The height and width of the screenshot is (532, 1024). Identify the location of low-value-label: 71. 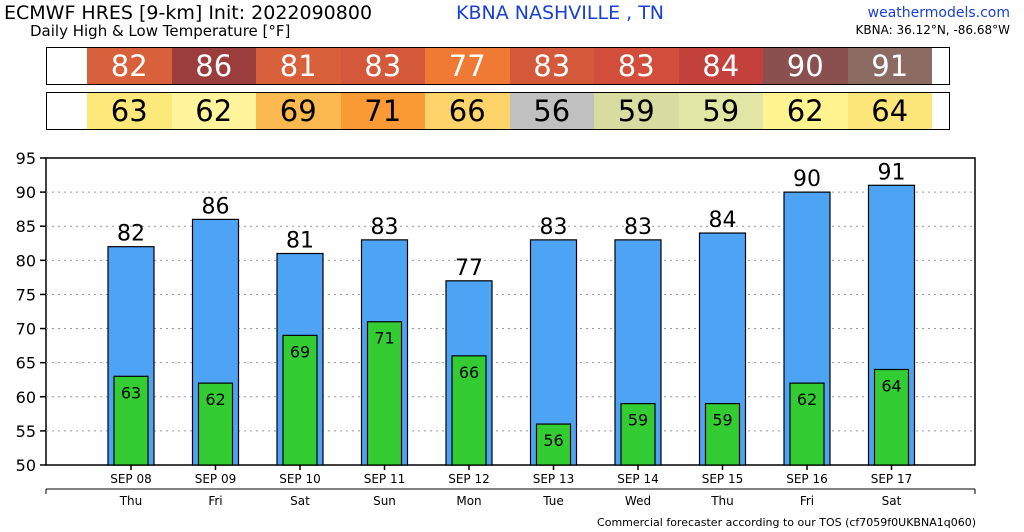
(384, 338).